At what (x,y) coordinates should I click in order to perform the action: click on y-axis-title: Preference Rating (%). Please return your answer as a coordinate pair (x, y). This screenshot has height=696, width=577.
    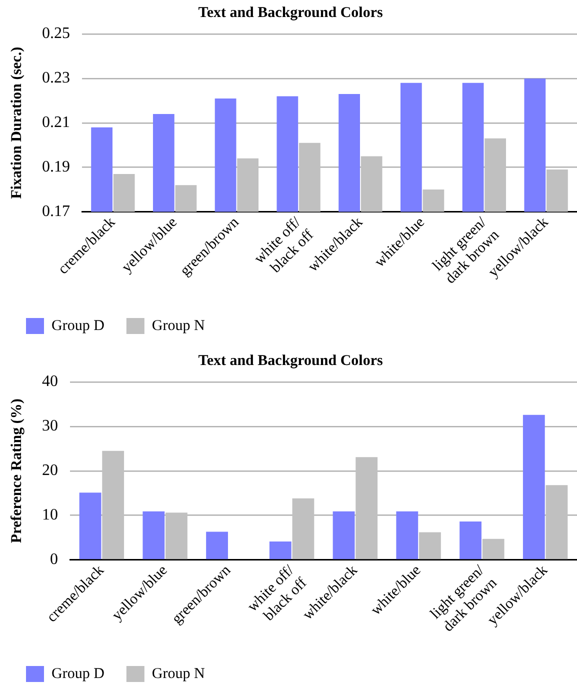
    Looking at the image, I should click on (16, 471).